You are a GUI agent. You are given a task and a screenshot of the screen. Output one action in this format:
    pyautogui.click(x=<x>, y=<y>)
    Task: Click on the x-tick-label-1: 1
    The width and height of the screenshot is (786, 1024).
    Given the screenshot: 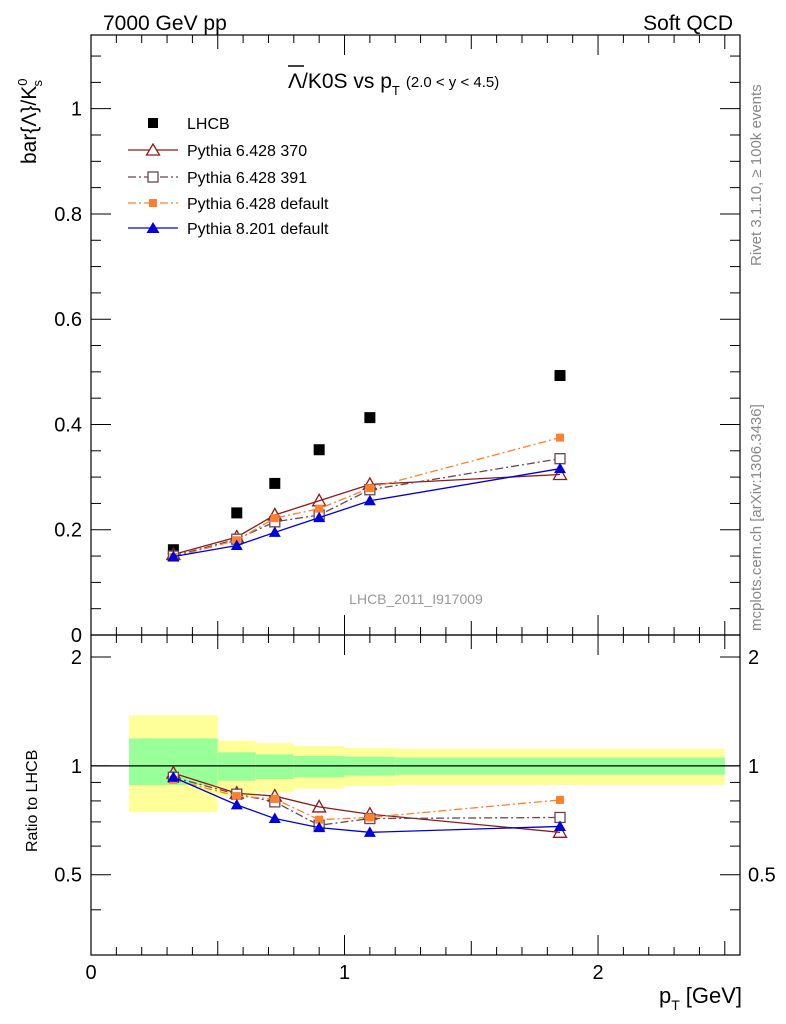 What is the action you would take?
    pyautogui.click(x=344, y=973)
    